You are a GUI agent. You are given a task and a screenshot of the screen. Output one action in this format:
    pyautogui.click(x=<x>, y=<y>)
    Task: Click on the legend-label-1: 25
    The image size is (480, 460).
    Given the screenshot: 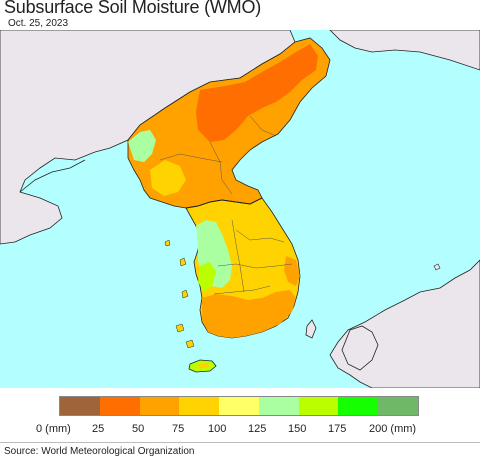 What is the action you would take?
    pyautogui.click(x=98, y=429)
    